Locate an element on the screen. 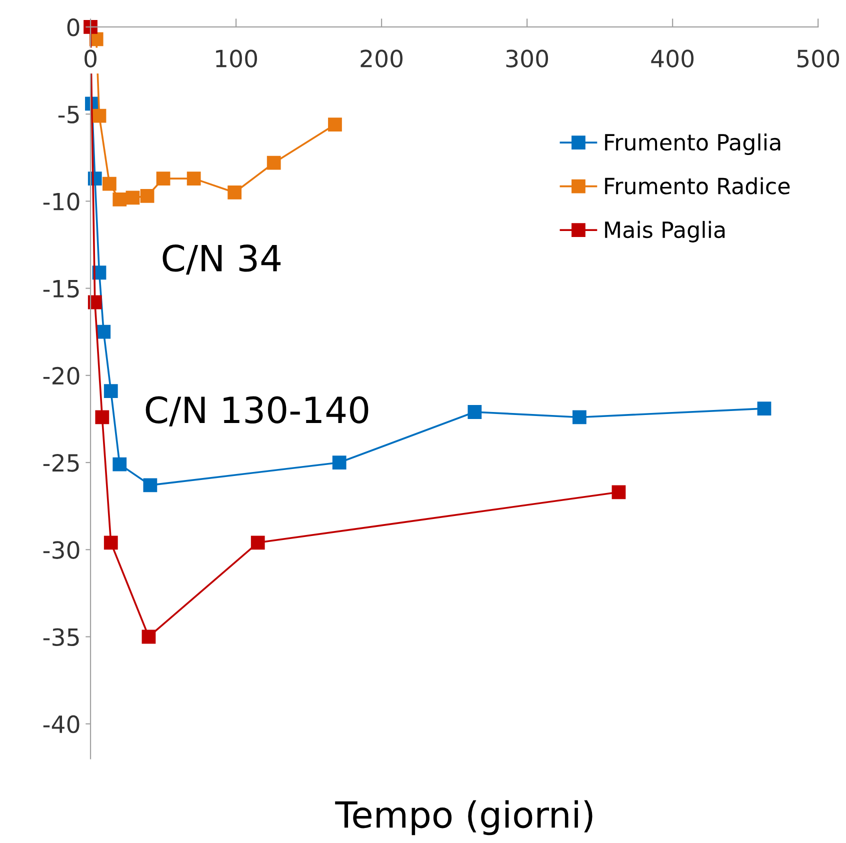 This screenshot has height=843, width=846. x-tick-label: 300 is located at coordinates (527, 59).